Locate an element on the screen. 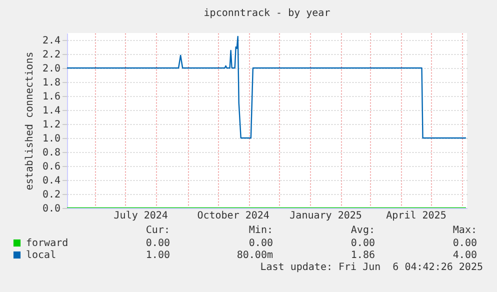 The image size is (497, 292). x-tick-label: October 2024 is located at coordinates (233, 216).